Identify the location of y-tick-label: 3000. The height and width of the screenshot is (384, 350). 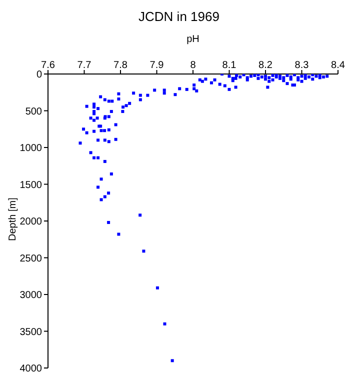
(31, 296).